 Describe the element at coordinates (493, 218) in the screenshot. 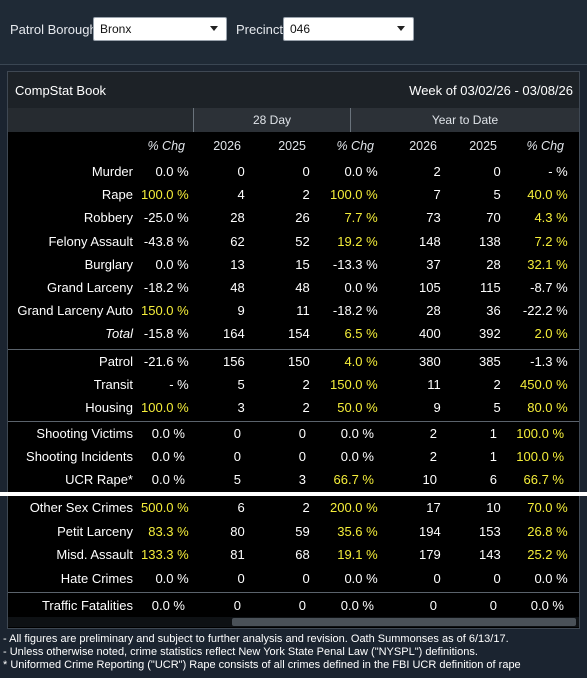

I see `table-cell: 70` at that location.